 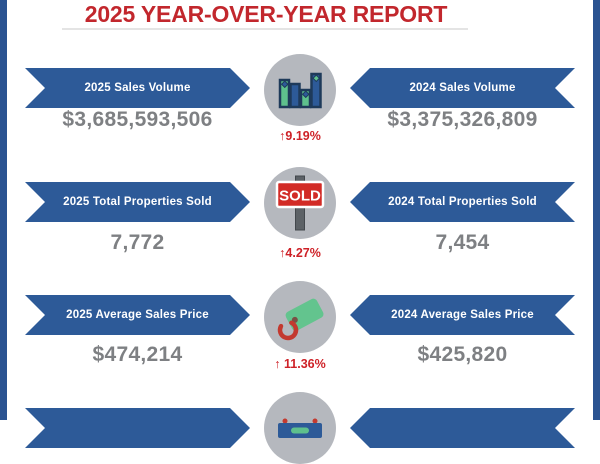 I want to click on banner-partial-left, so click(x=137, y=428).